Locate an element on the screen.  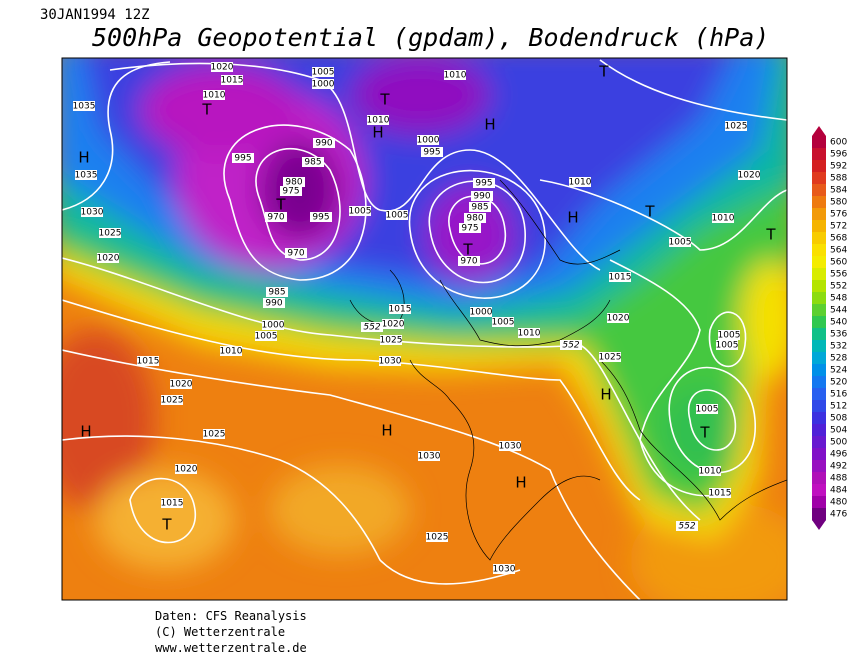
colorbar-label: 536 is located at coordinates (838, 335).